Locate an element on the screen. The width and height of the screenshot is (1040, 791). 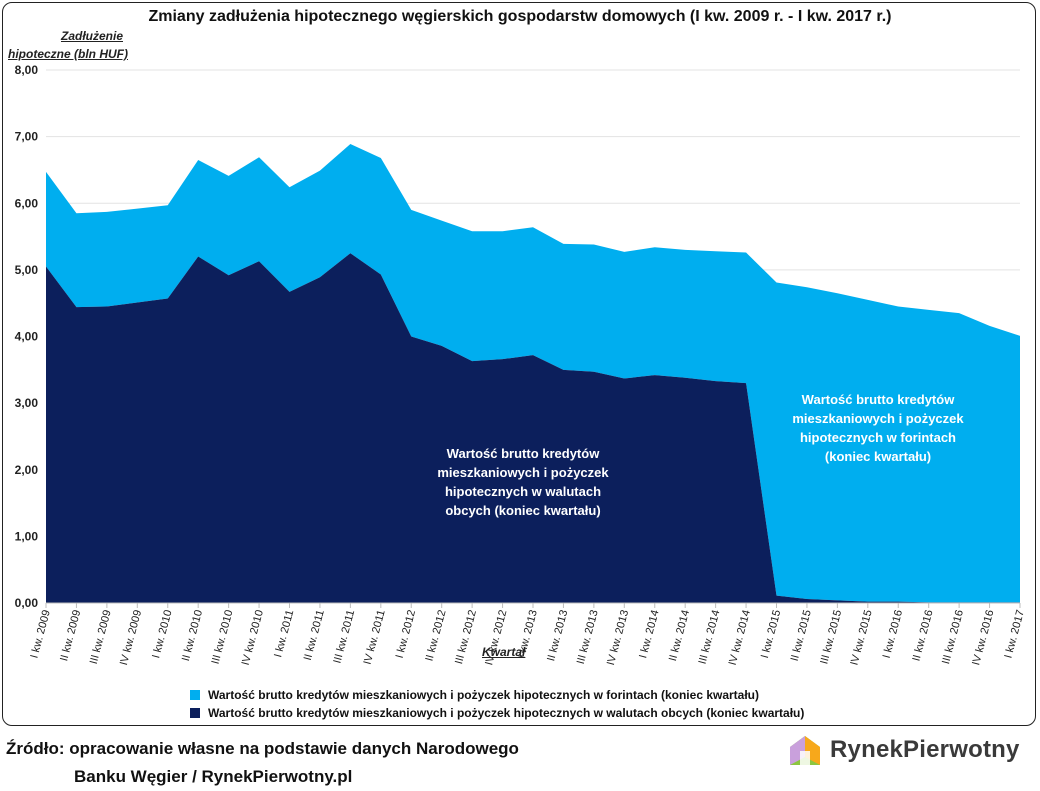
y-tick-label: 1,00 is located at coordinates (27, 536).